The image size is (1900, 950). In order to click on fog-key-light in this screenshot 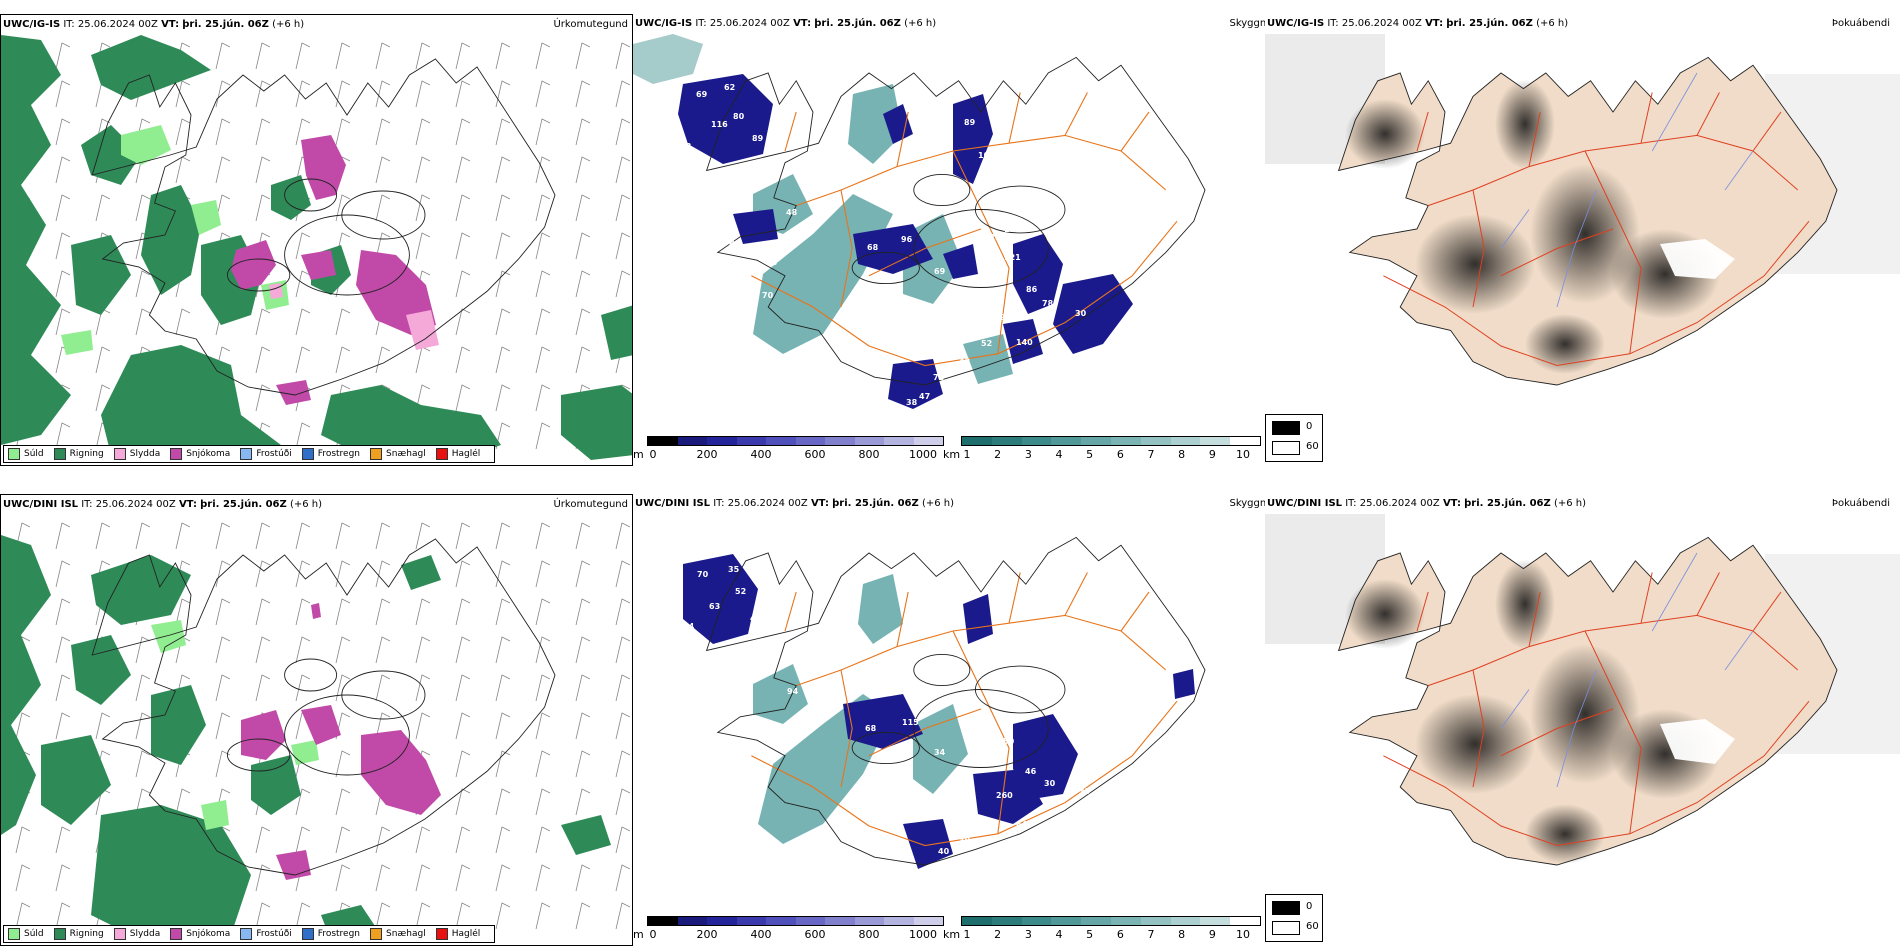, I will do `click(1286, 928)`.